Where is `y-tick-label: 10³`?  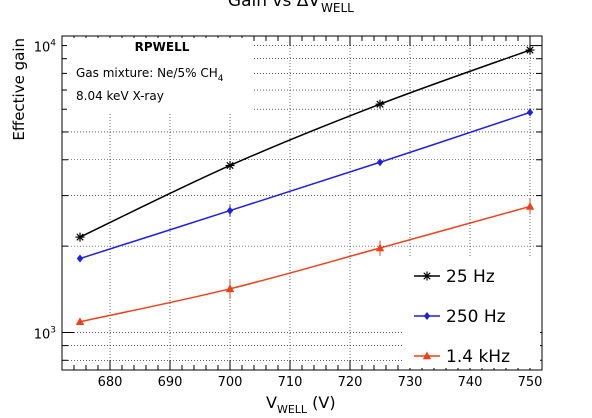 y-tick-label: 10³ is located at coordinates (45, 333).